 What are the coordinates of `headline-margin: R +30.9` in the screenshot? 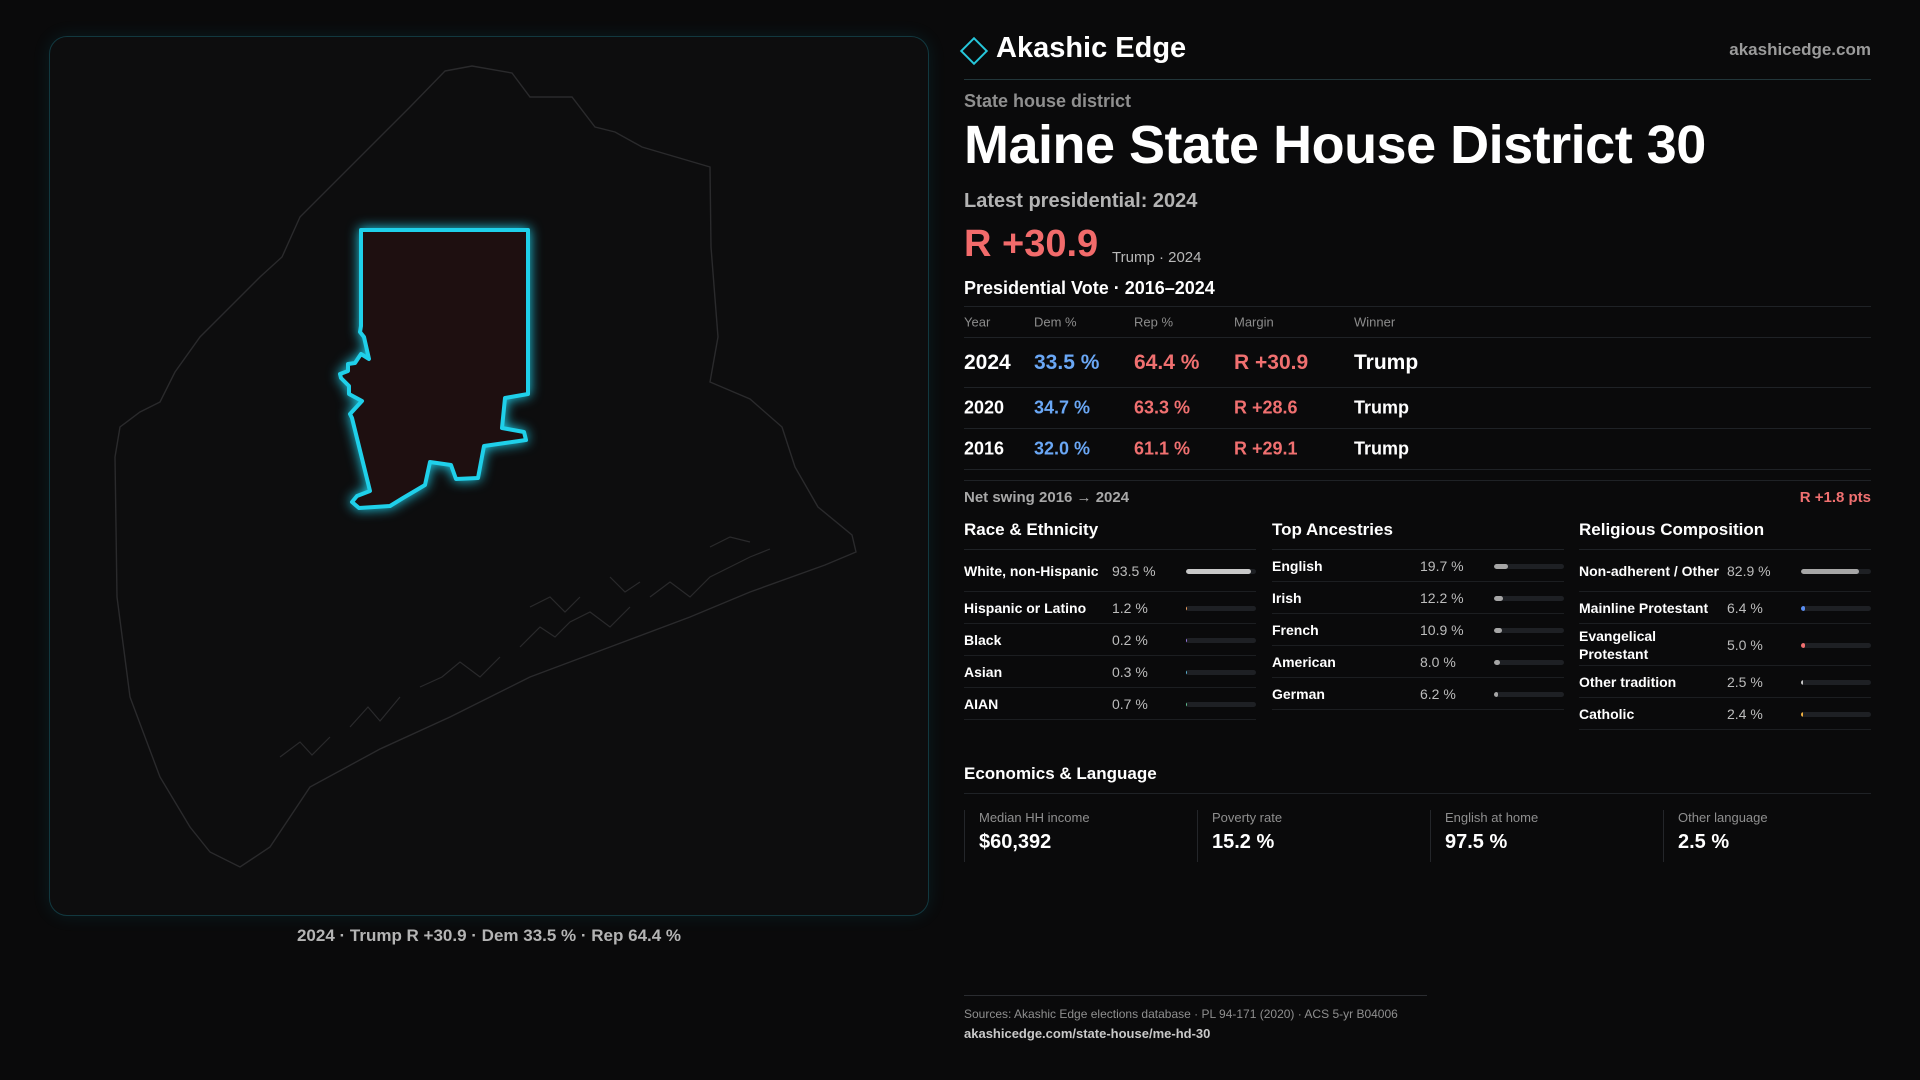 It's located at (1031, 244).